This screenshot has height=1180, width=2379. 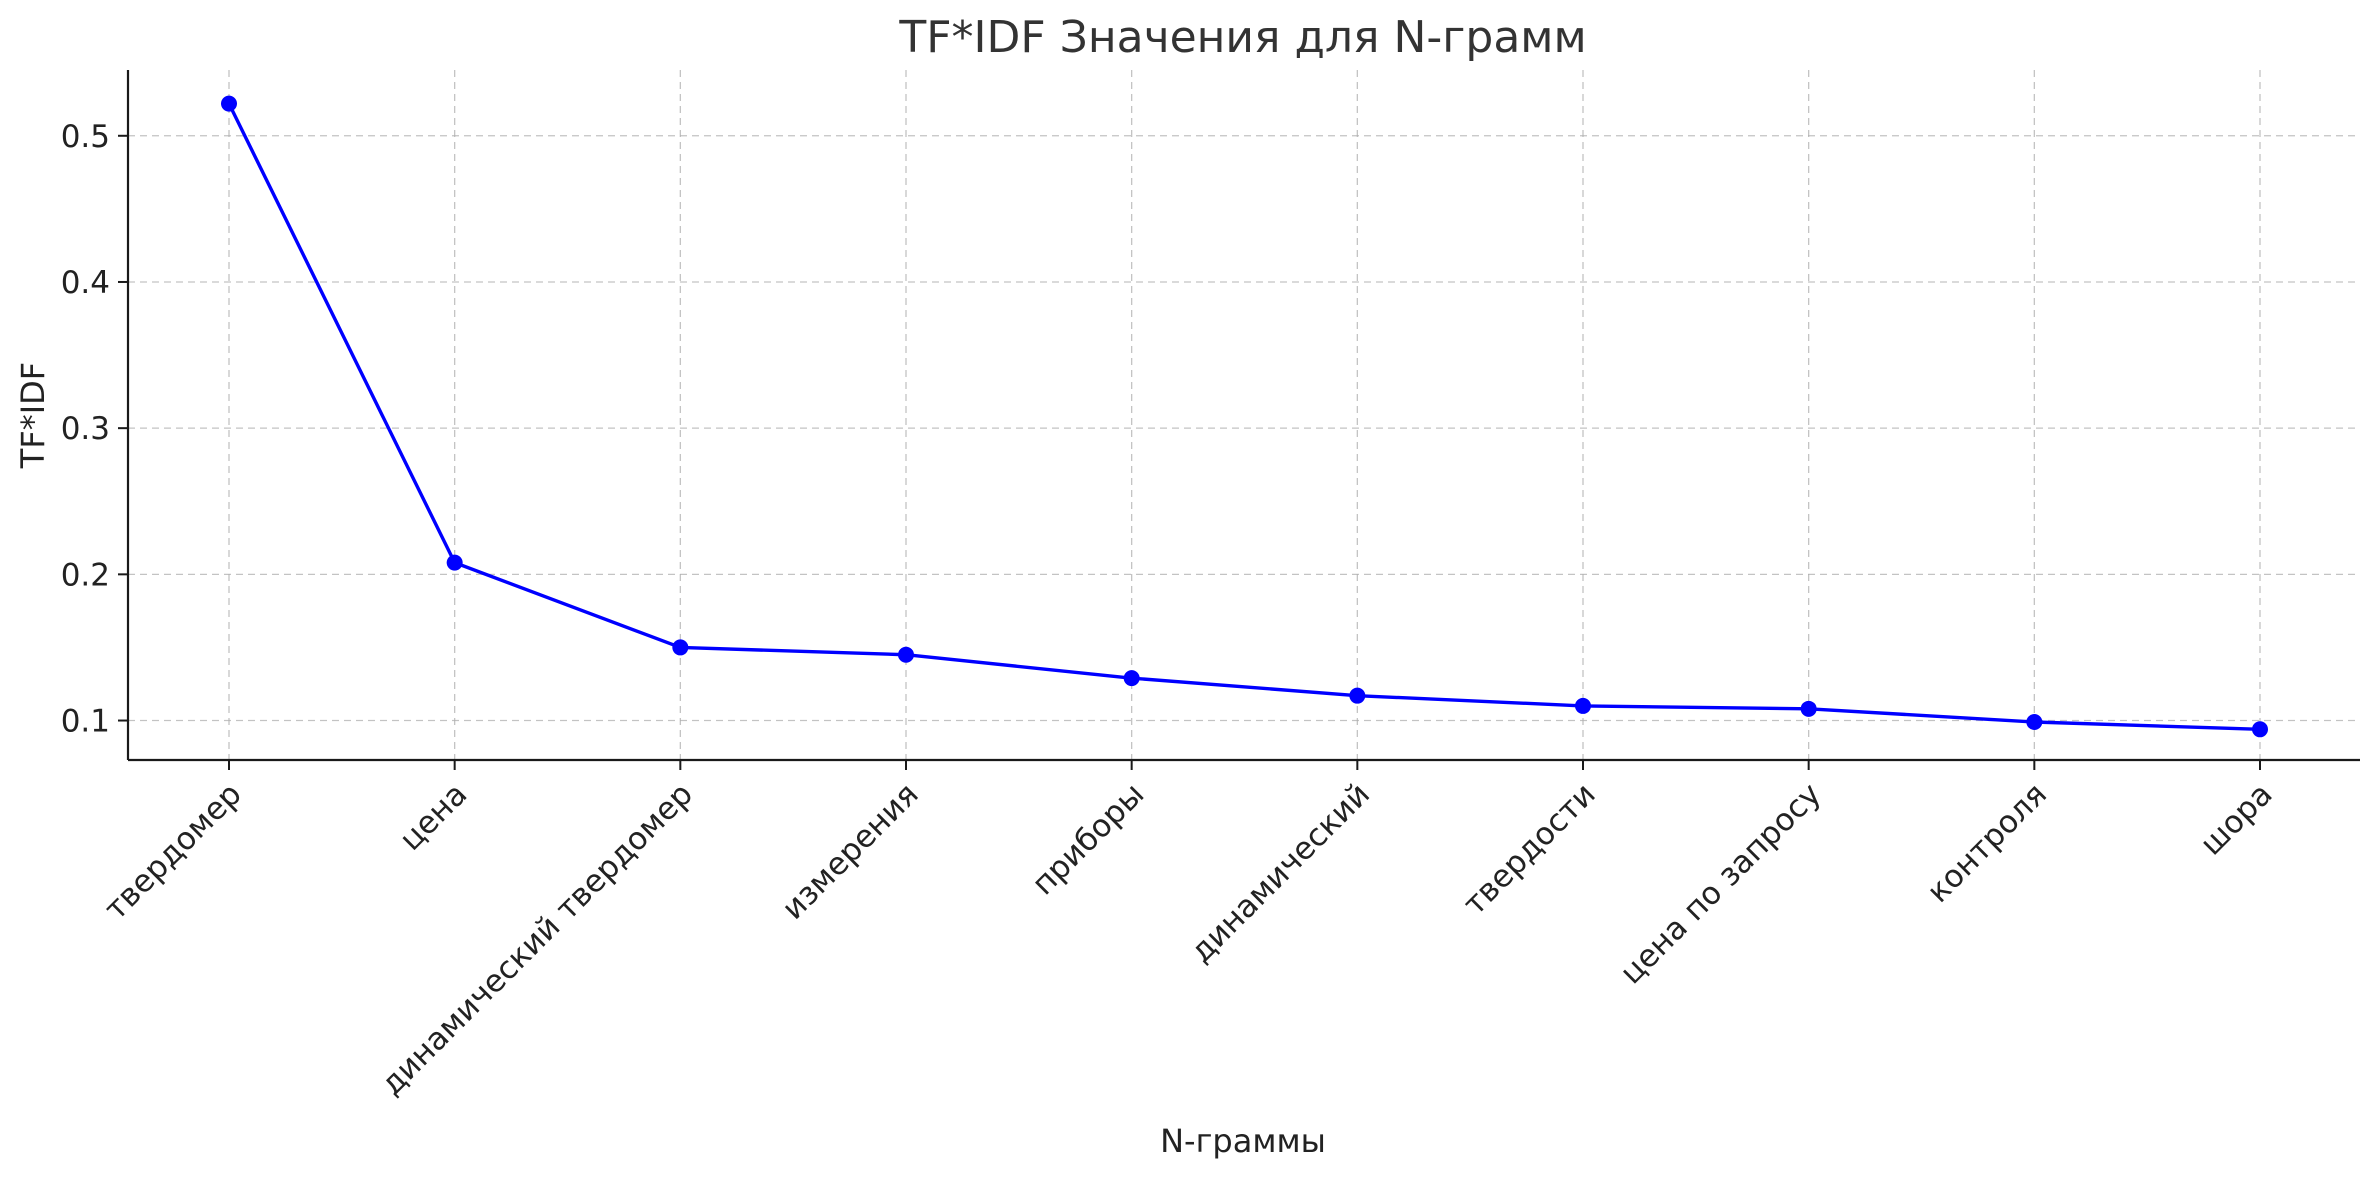 What do you see at coordinates (1242, 37) in the screenshot?
I see `chart-title: TF*IDF Значения для N-грамм` at bounding box center [1242, 37].